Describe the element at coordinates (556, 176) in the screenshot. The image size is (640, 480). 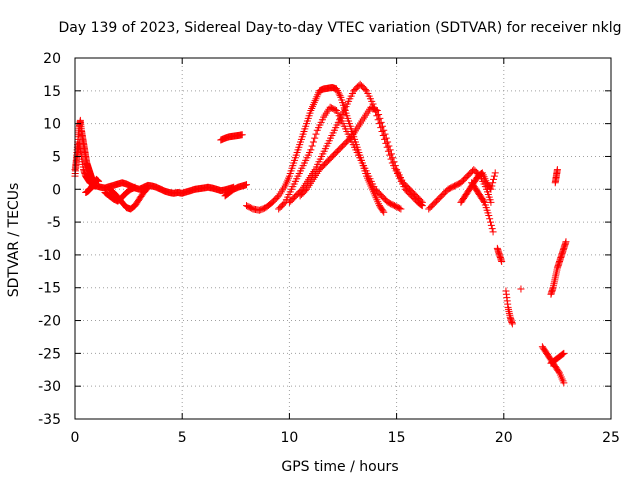
I see `series-final-spike` at that location.